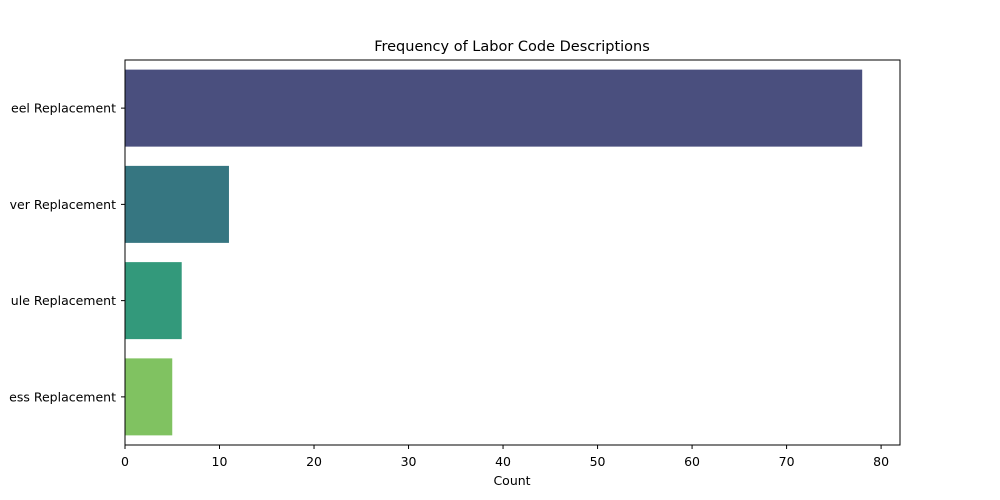 This screenshot has width=1000, height=500. What do you see at coordinates (125, 461) in the screenshot?
I see `x-tick-label: 0` at bounding box center [125, 461].